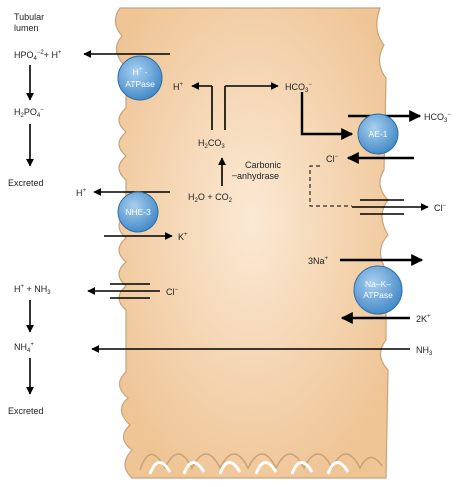  I want to click on lumen-title-line1: Tubular, so click(29, 17).